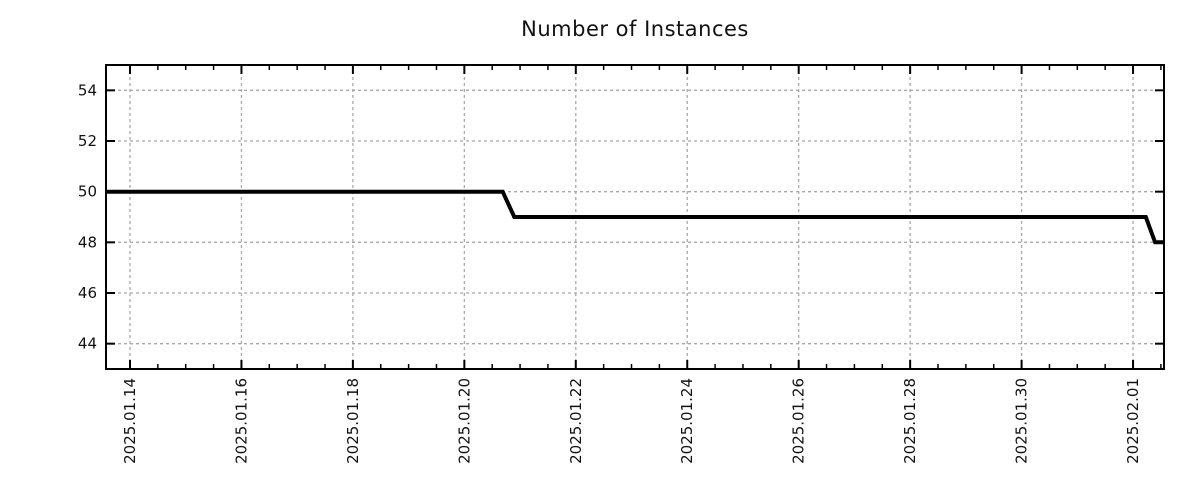 This screenshot has height=500, width=1200. I want to click on y-tick-label: 46, so click(87, 293).